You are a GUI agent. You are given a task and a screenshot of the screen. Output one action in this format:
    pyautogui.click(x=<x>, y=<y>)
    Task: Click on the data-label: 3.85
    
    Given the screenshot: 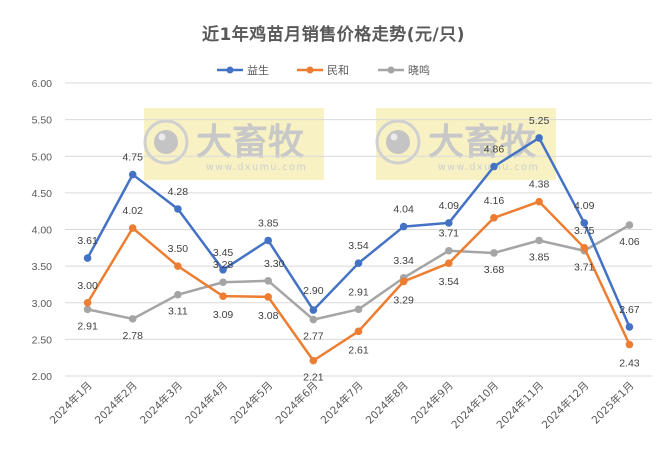 What is the action you would take?
    pyautogui.click(x=268, y=223)
    